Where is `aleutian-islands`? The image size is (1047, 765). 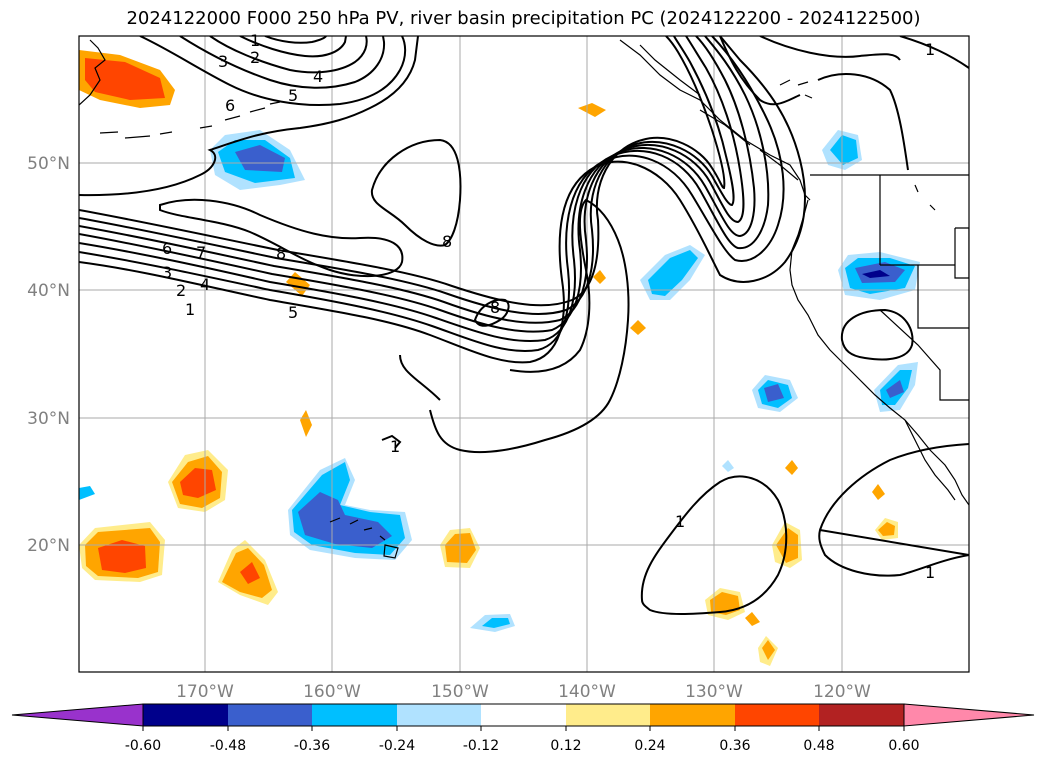 aleutian-islands is located at coordinates (190, 120).